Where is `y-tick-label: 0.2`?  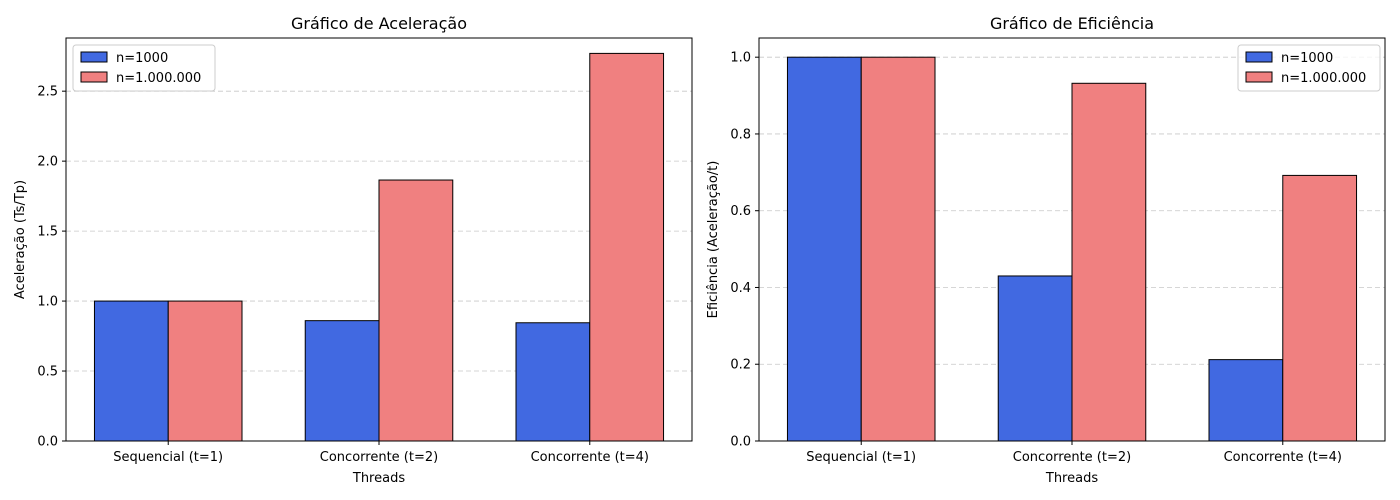
y-tick-label: 0.2 is located at coordinates (740, 365).